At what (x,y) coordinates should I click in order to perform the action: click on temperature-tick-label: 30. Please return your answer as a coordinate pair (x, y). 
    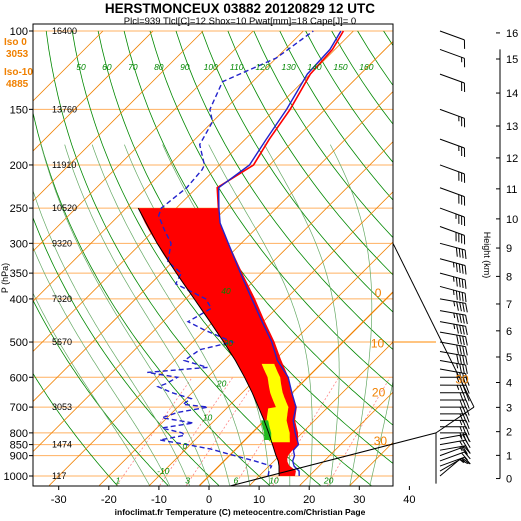
    Looking at the image, I should click on (359, 500).